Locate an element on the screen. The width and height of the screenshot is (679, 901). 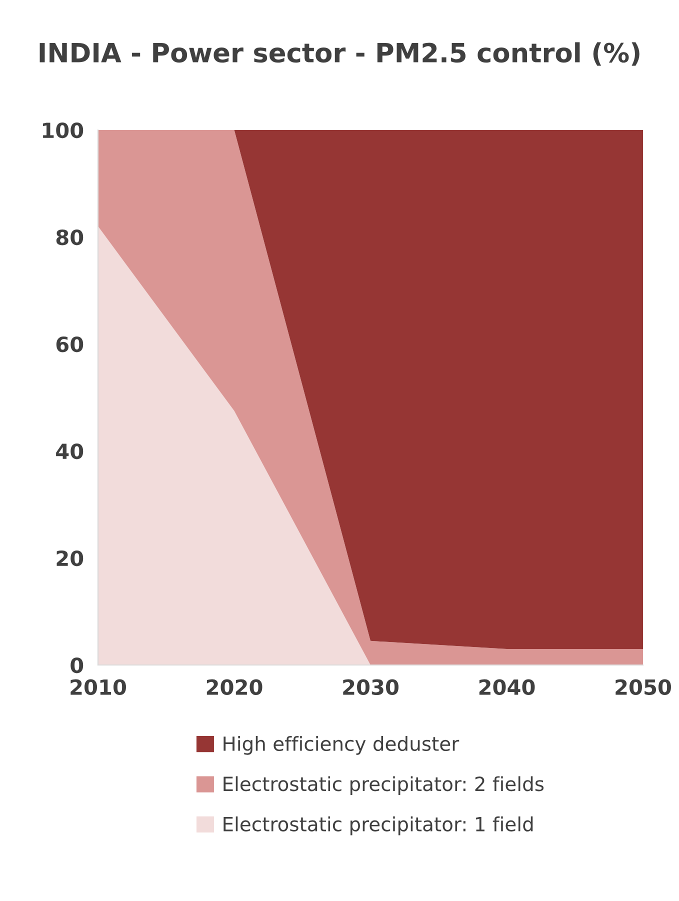
x-tick-label: 2020 is located at coordinates (234, 687).